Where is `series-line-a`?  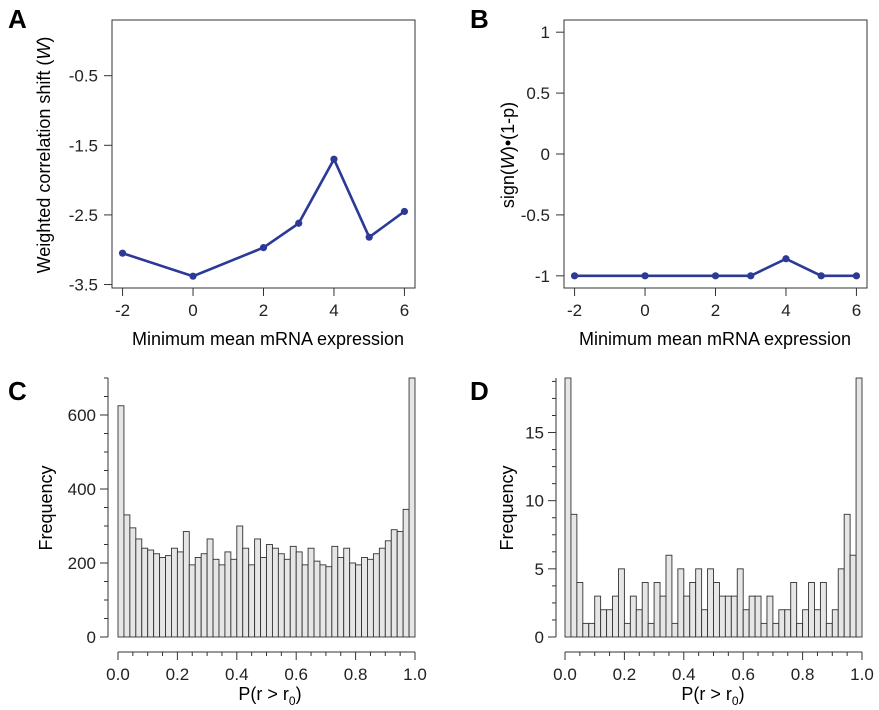
series-line-a is located at coordinates (264, 217).